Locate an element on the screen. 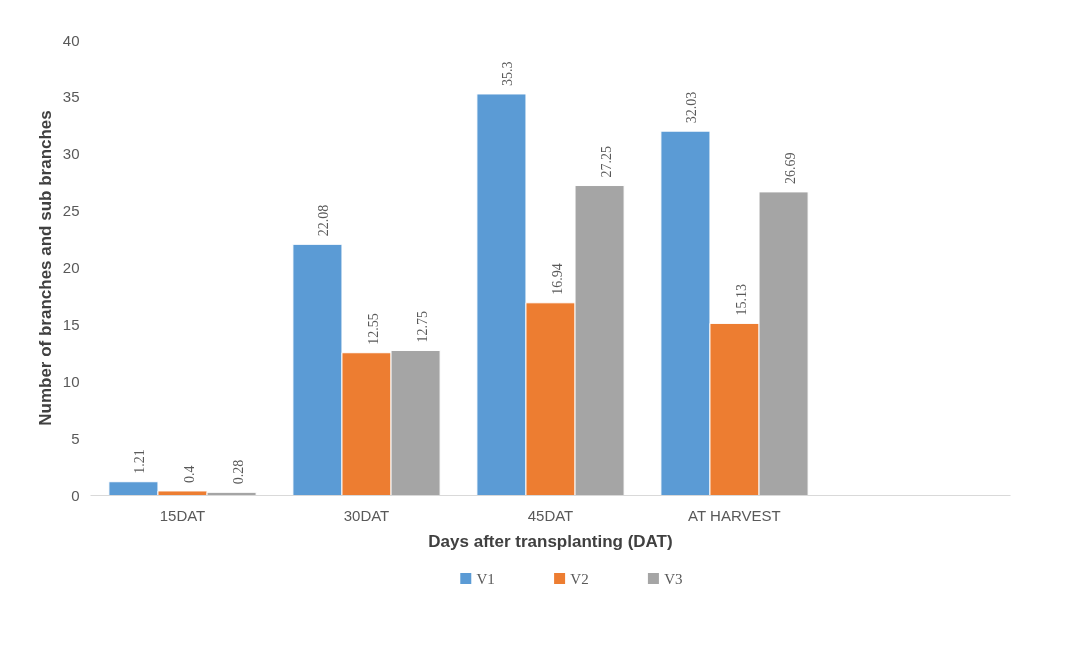 The width and height of the screenshot is (1086, 666). y-tick-label: 30 is located at coordinates (71, 154).